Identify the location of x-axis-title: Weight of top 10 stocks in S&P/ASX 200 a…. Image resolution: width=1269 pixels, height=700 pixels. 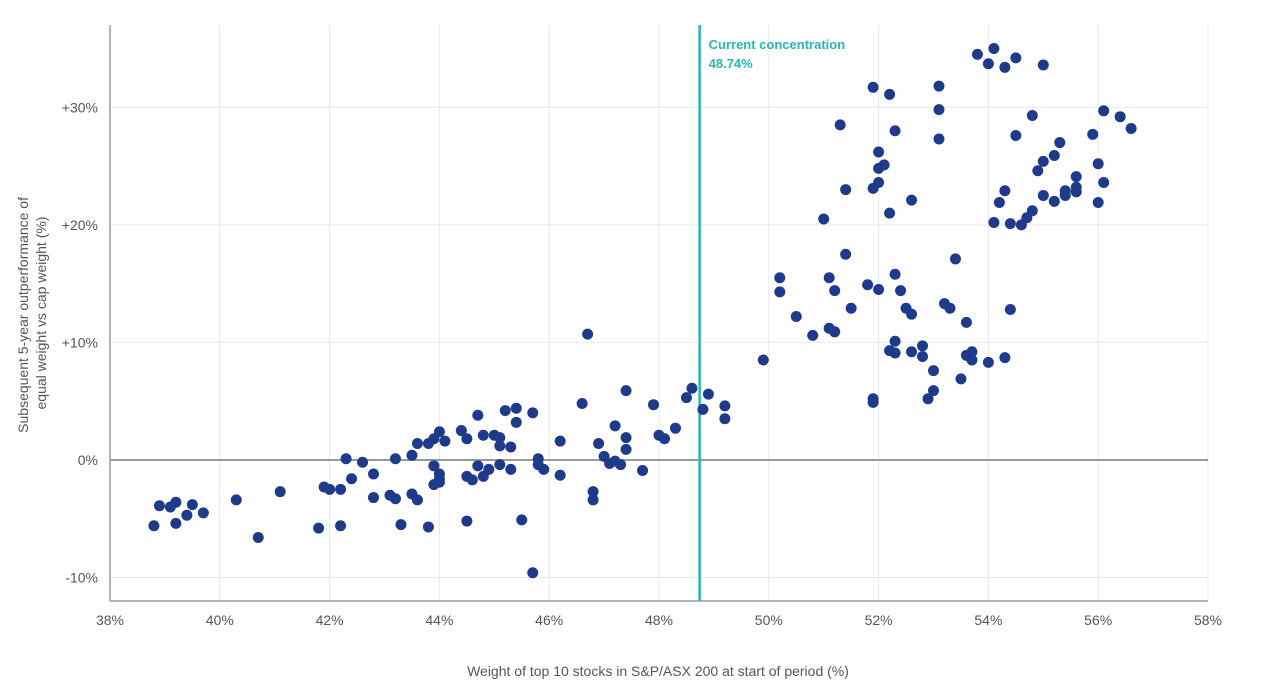
(658, 671).